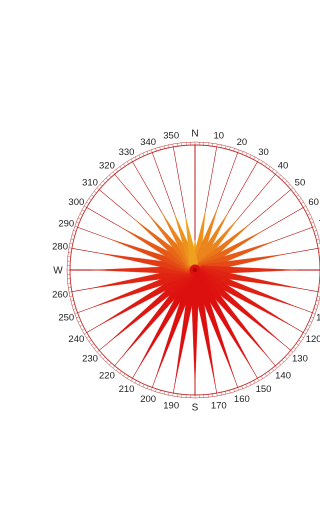 This screenshot has width=320, height=508. What do you see at coordinates (319, 224) in the screenshot?
I see `degree-label-70: 70` at bounding box center [319, 224].